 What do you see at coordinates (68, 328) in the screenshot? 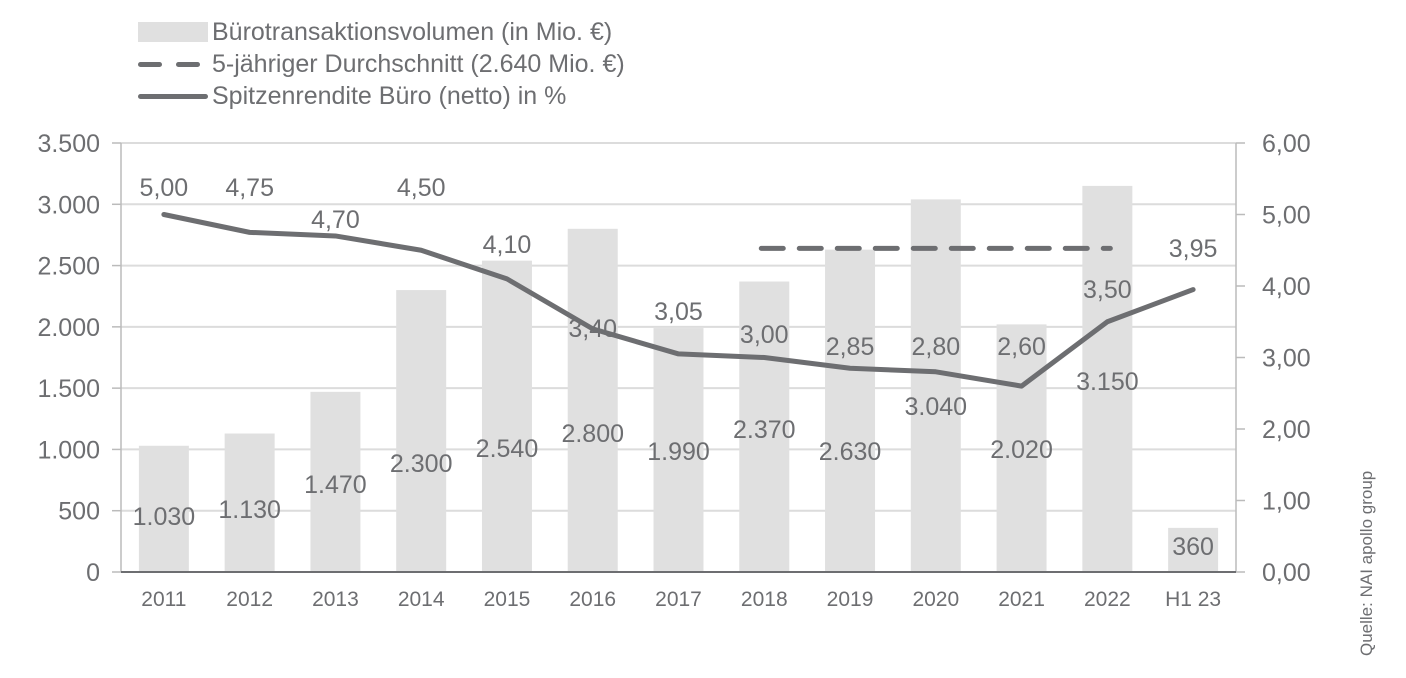
I see `left-tick-label: 2.000` at bounding box center [68, 328].